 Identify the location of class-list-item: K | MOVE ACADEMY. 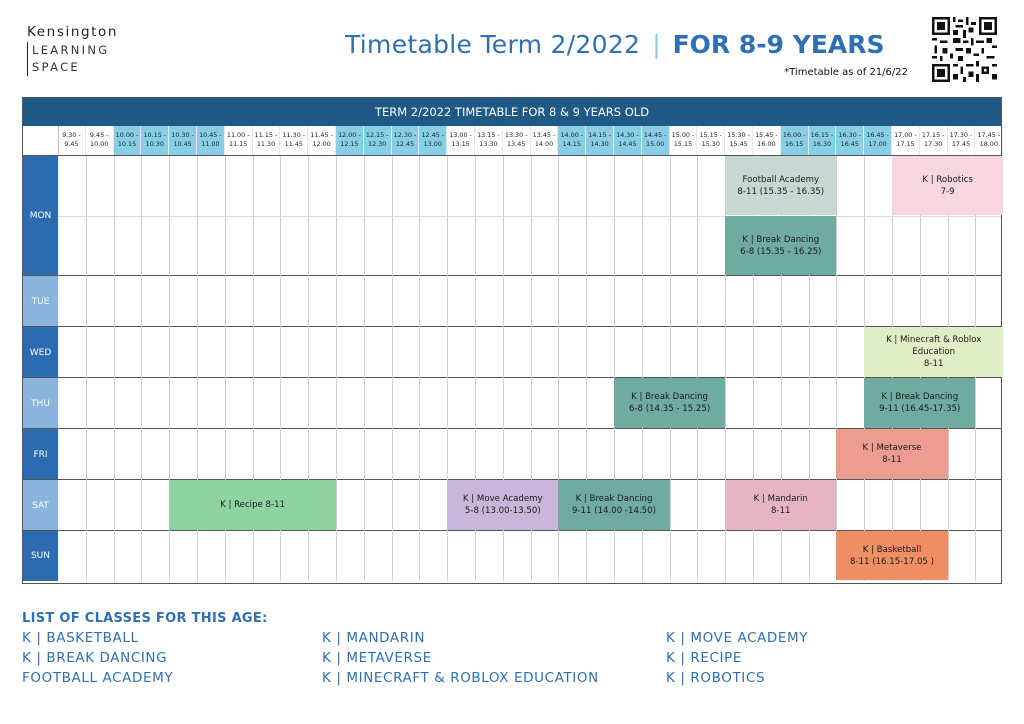
(737, 638).